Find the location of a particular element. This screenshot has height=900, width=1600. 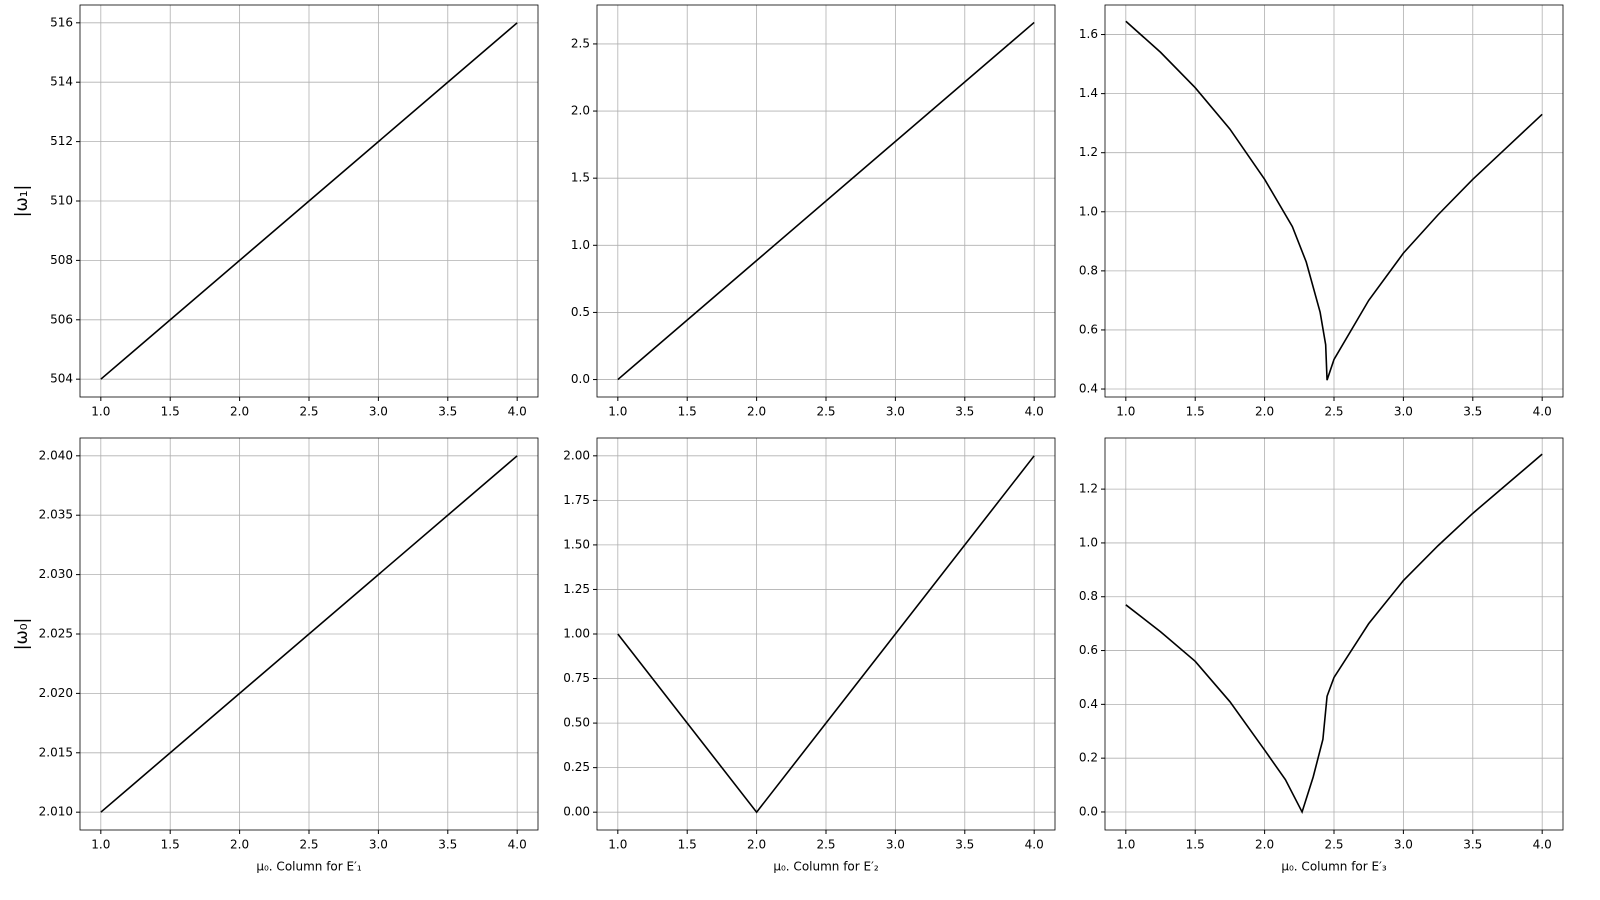

y-axis-label: |ω₀| is located at coordinates (22, 634).